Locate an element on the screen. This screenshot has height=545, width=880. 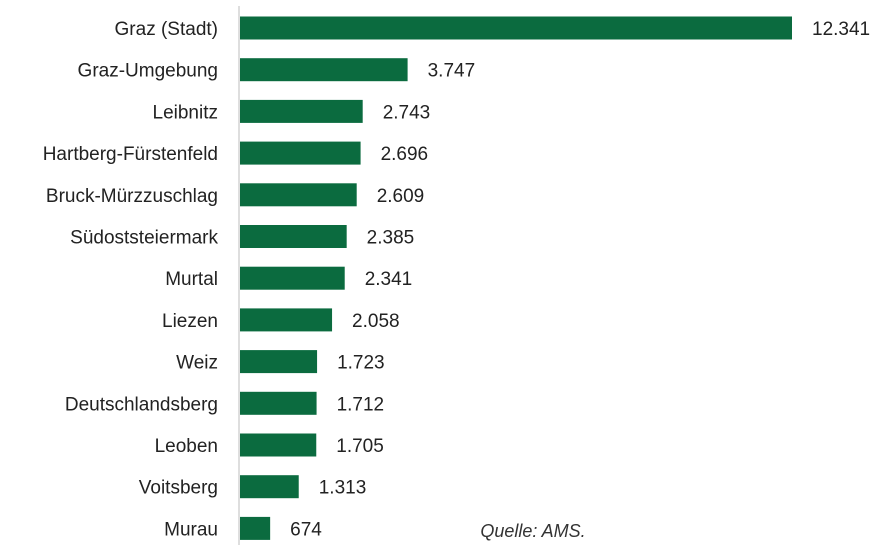
value-label: 1.705 is located at coordinates (360, 446).